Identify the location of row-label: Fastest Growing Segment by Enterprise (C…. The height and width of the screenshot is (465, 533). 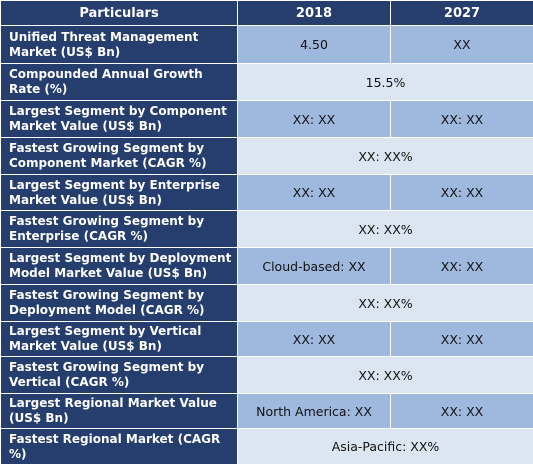
(119, 229).